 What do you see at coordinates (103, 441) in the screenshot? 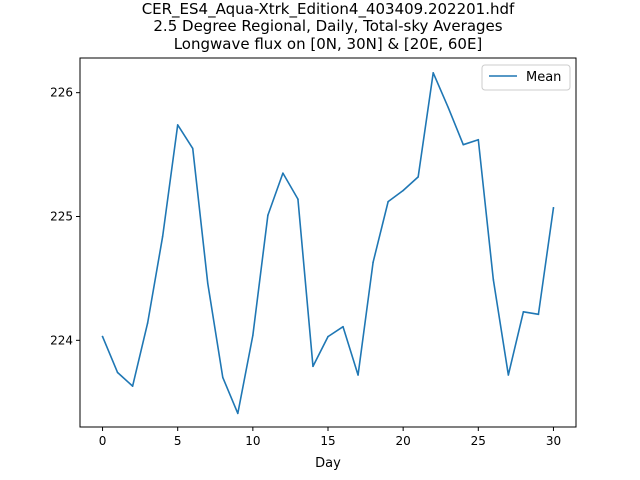
I see `x-tick-label: 0` at bounding box center [103, 441].